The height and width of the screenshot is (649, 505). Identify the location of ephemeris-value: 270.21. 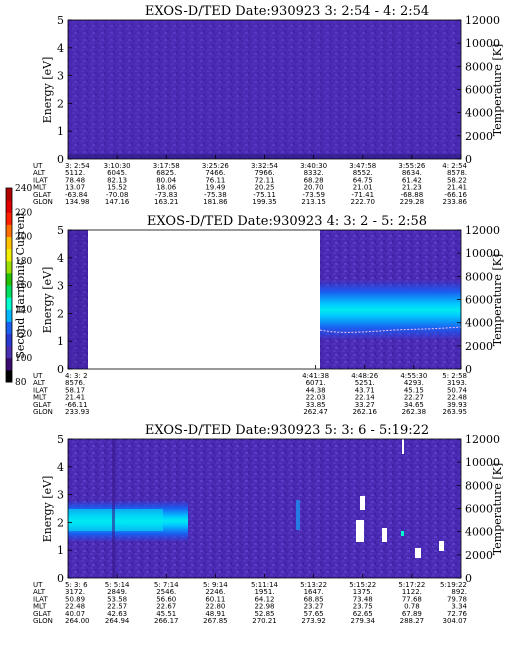
(264, 621).